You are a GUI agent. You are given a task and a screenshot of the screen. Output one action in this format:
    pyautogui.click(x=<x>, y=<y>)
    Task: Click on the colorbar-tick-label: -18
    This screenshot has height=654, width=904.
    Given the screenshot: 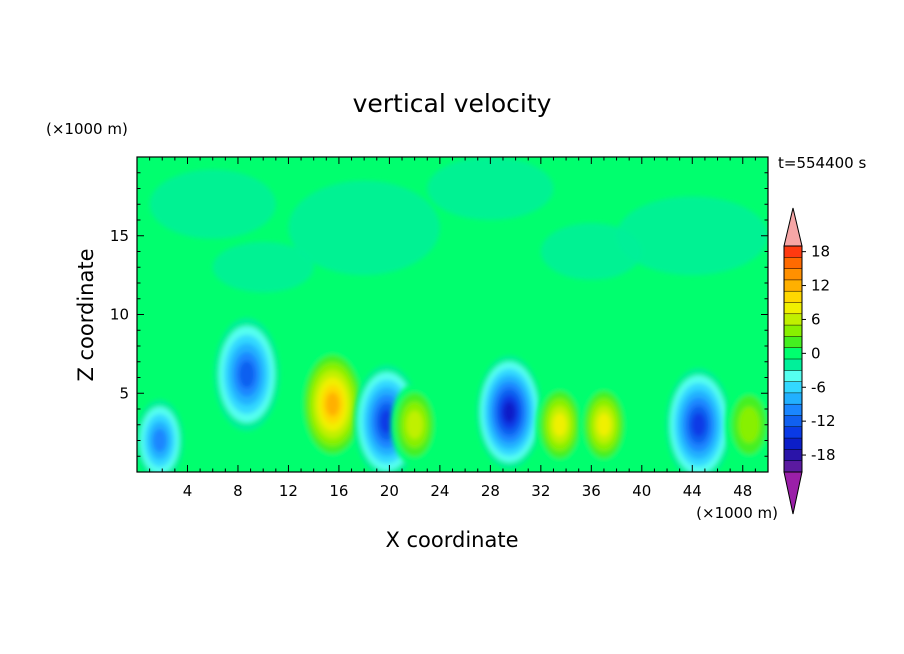 What is the action you would take?
    pyautogui.click(x=823, y=455)
    